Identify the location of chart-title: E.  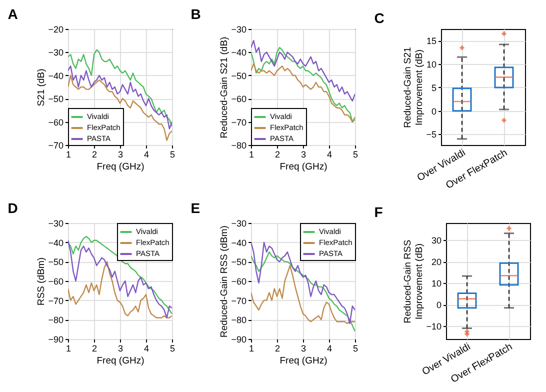
(195, 208).